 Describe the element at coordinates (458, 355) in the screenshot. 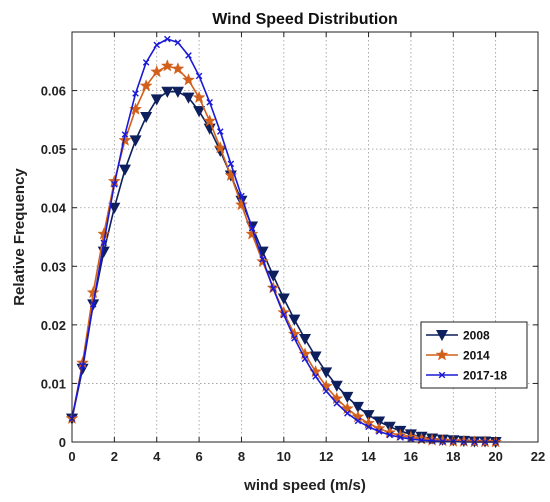

I see `legend-item: 2014` at that location.